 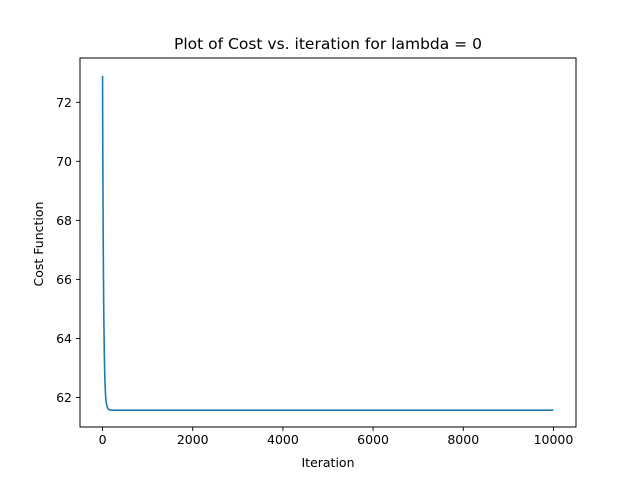 What do you see at coordinates (373, 439) in the screenshot?
I see `x-tick-label: 6000` at bounding box center [373, 439].